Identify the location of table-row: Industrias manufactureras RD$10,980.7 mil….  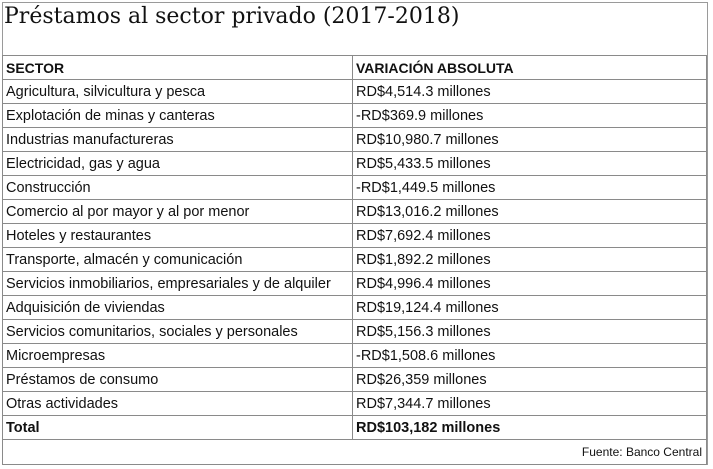
(354, 139).